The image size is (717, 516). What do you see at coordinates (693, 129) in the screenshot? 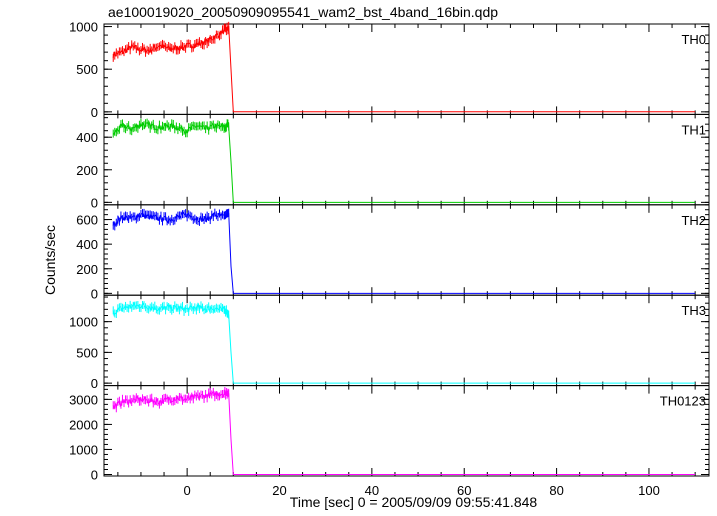
I see `panel-label-th1: TH1` at bounding box center [693, 129].